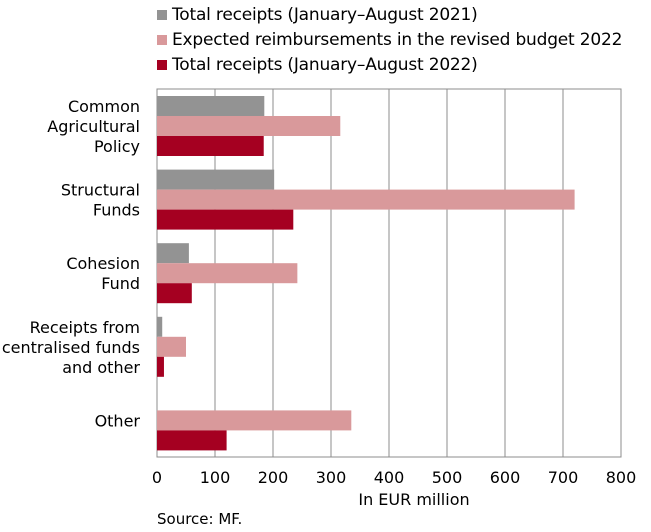  I want to click on x-tick-label-800: 800, so click(621, 477).